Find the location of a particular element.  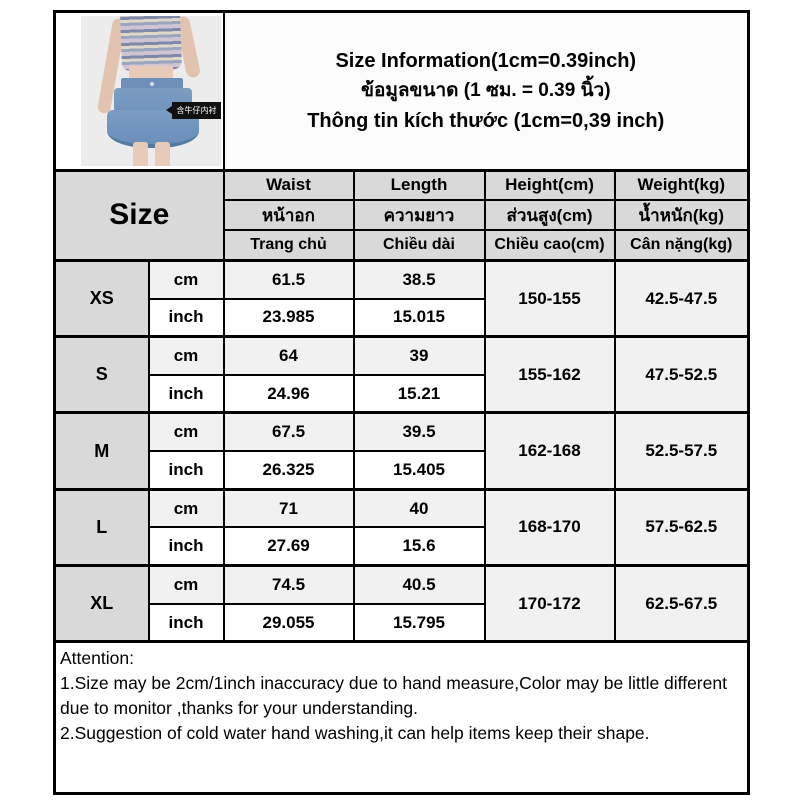

m-height-range: 162-168 is located at coordinates (549, 451).